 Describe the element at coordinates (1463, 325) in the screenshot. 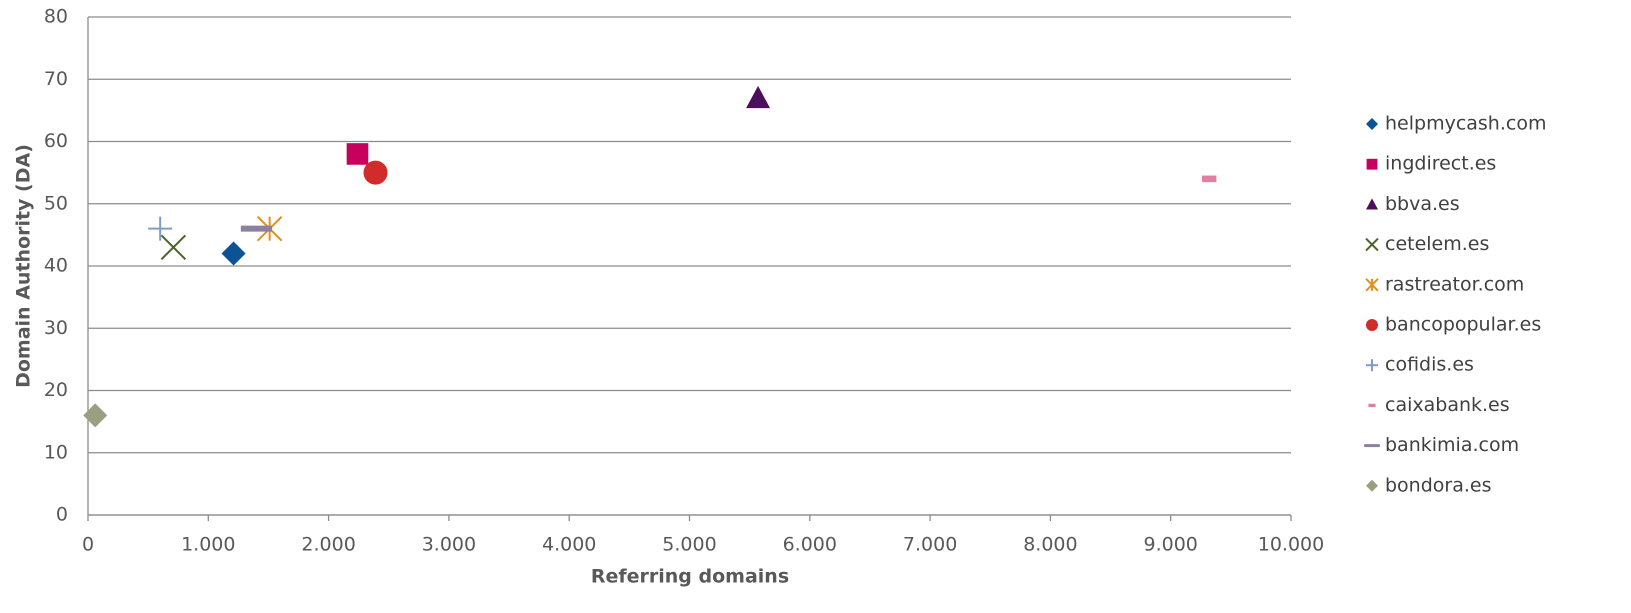

I see `legend-label: bancopopular.es` at that location.